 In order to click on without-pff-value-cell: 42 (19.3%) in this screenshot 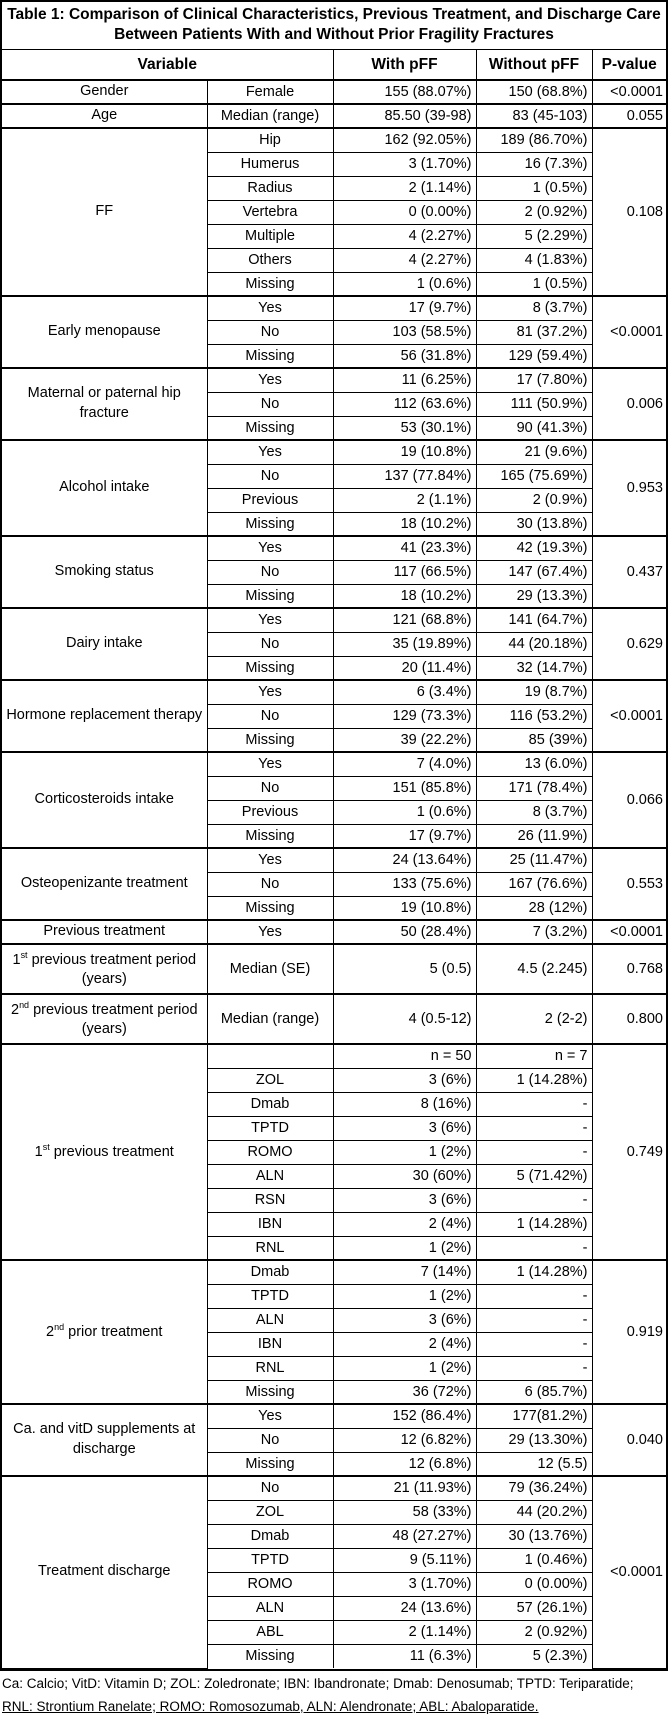, I will do `click(534, 548)`.